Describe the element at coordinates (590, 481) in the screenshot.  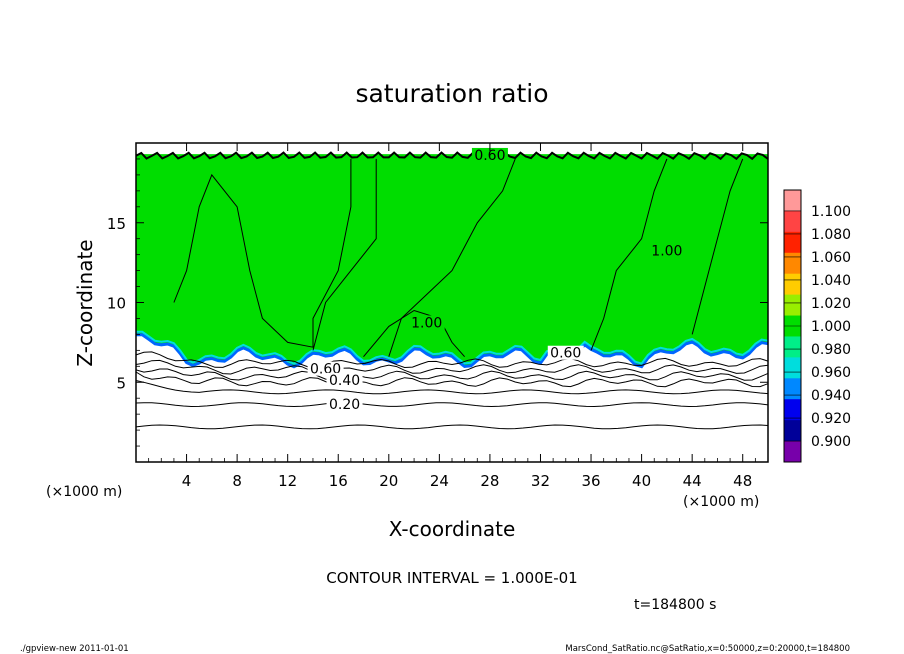
I see `x-tick-label-8: 36` at that location.